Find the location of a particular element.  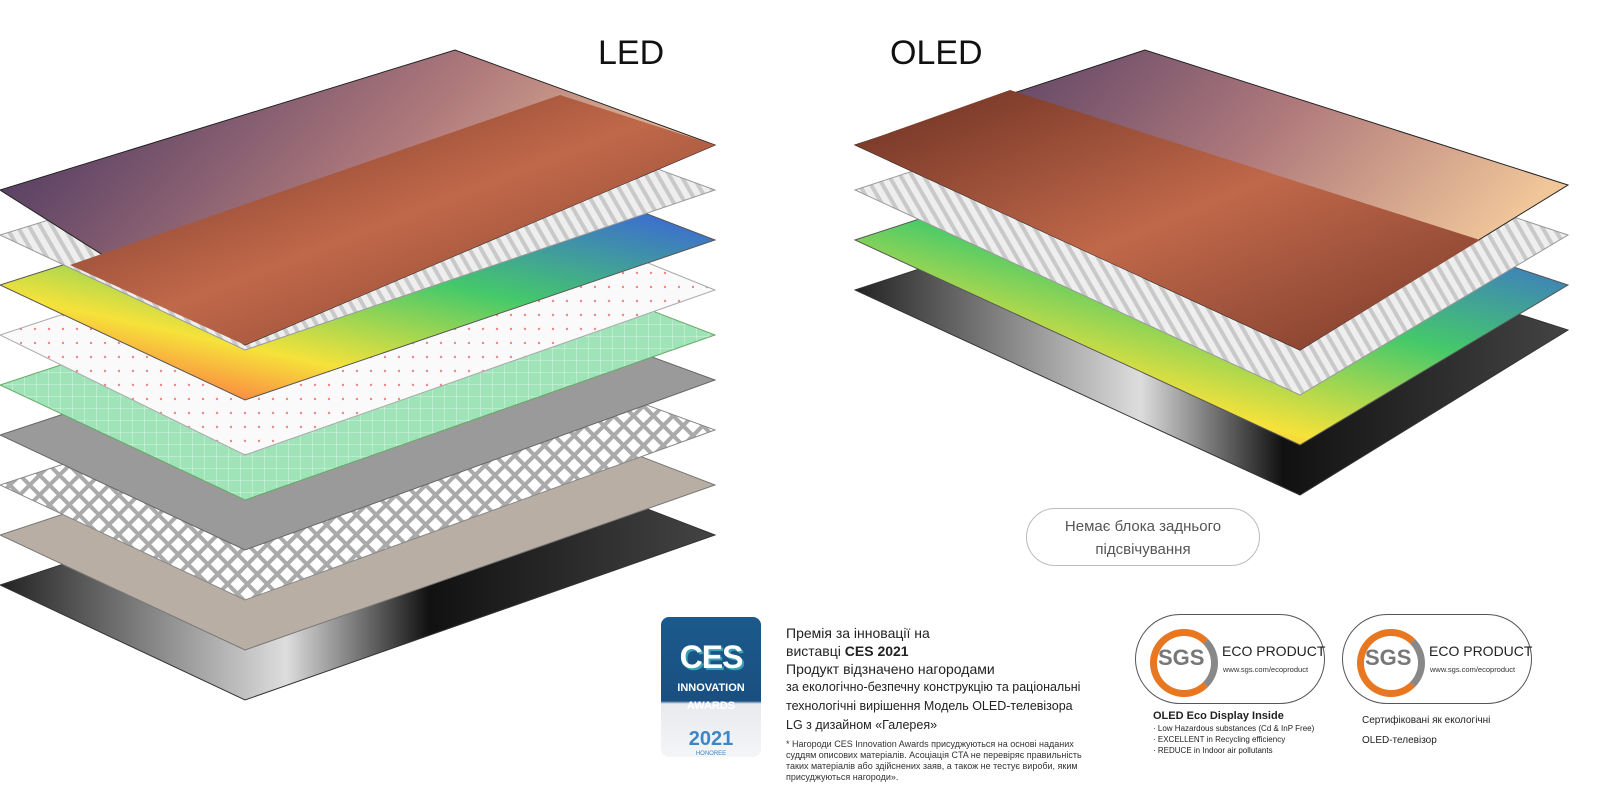

ces-award-badge: CES INNOVATION AWARDS 2021 HONOREE is located at coordinates (711, 687).